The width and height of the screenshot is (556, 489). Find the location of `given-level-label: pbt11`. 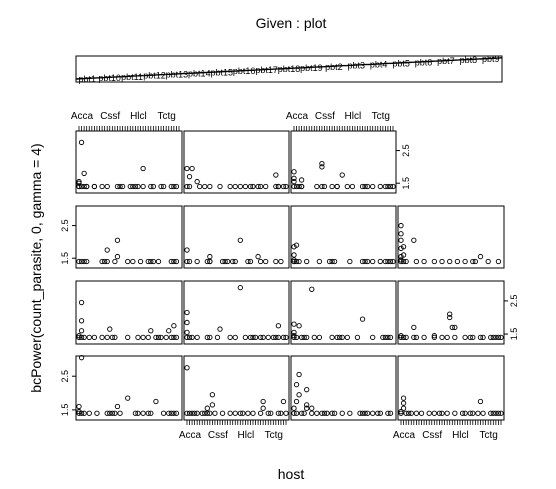

given-level-label: pbt11 is located at coordinates (132, 77).